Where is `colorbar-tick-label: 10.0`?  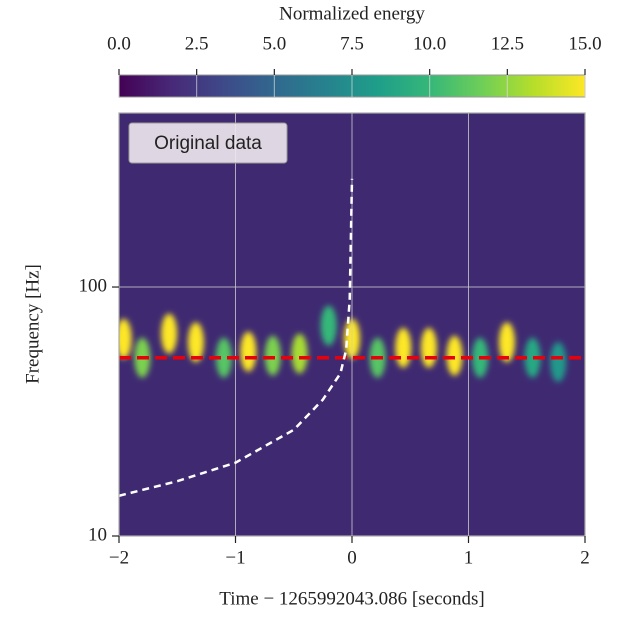
colorbar-tick-label: 10.0 is located at coordinates (429, 43).